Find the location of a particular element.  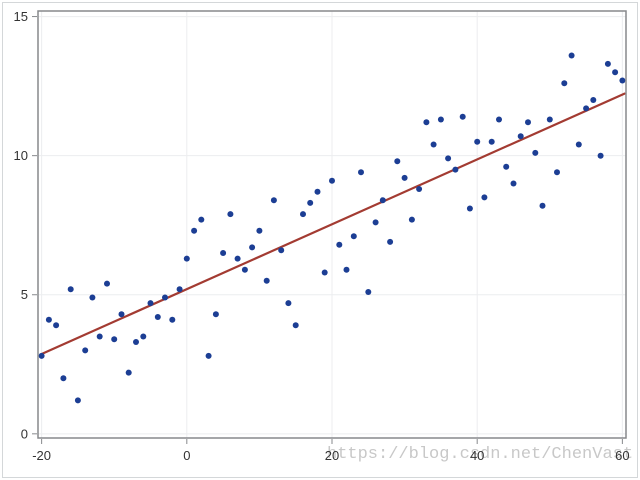

y-tick-label: 15 is located at coordinates (21, 16).